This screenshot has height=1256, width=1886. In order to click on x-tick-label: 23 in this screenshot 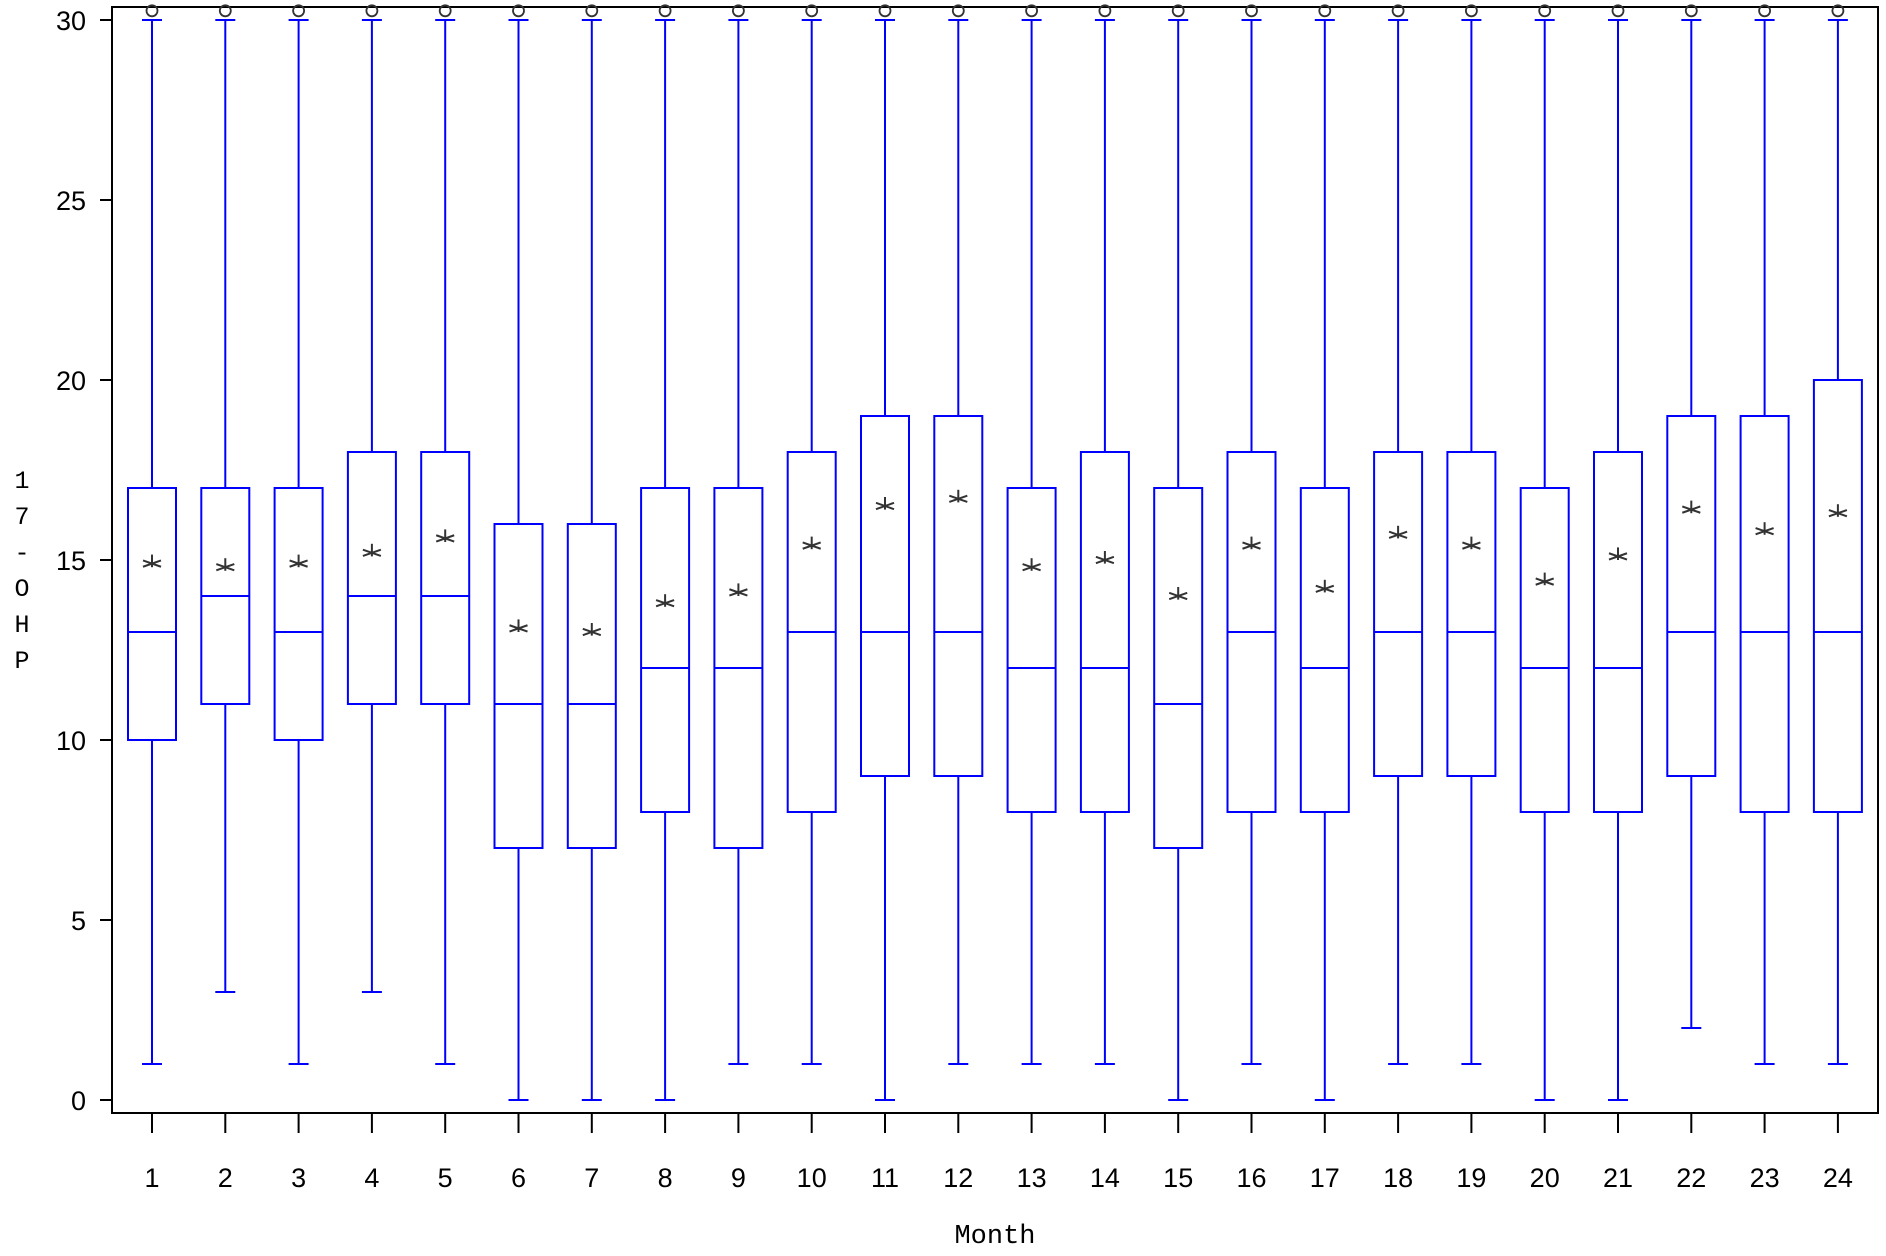, I will do `click(1765, 1178)`.